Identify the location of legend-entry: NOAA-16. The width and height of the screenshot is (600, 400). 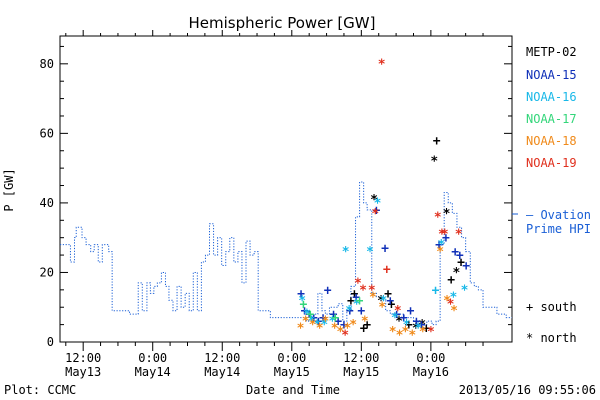
(551, 97).